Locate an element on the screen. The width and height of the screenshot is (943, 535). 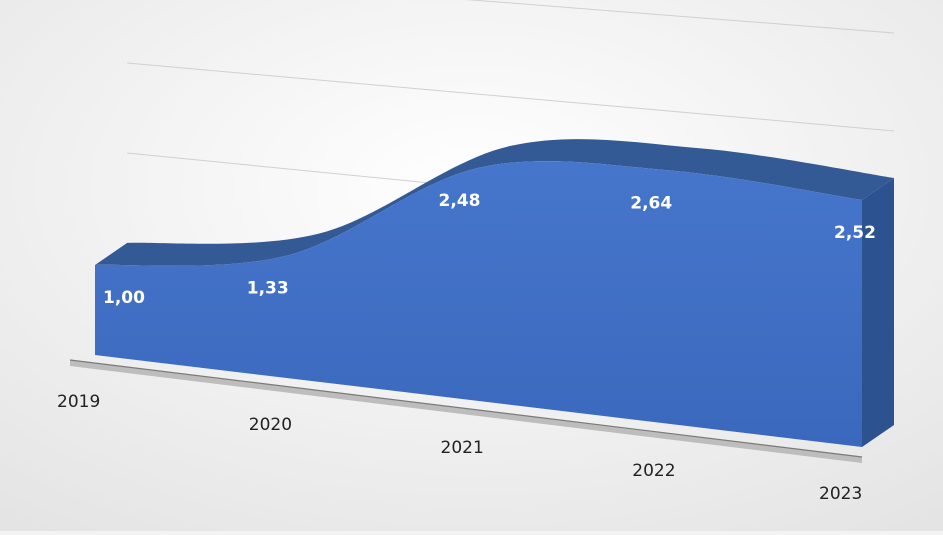
data-label: 2,64 is located at coordinates (651, 204).